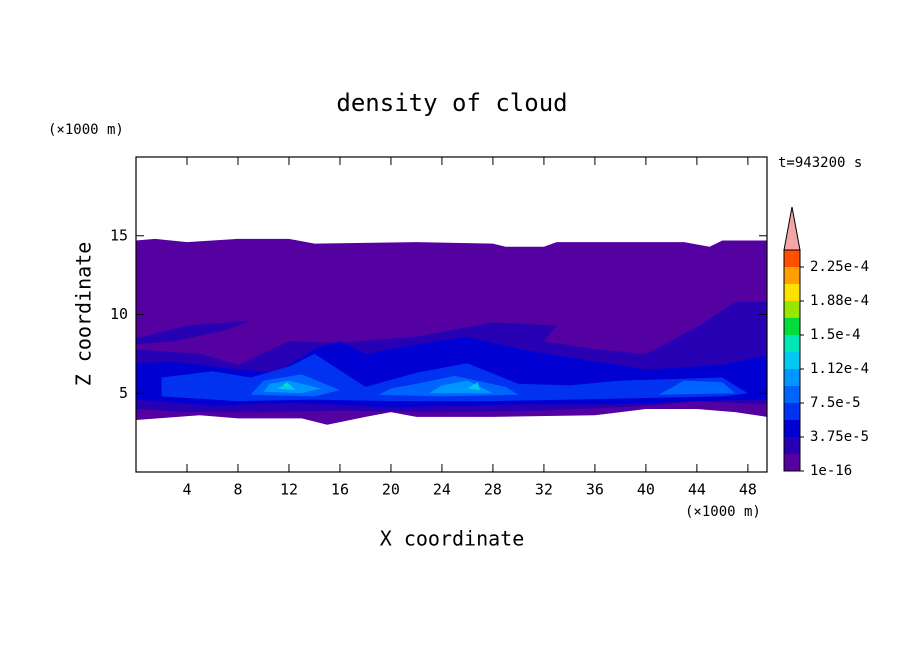 This screenshot has height=654, width=904. Describe the element at coordinates (839, 369) in the screenshot. I see `colorbar-tick-label: 1.12e-4` at that location.